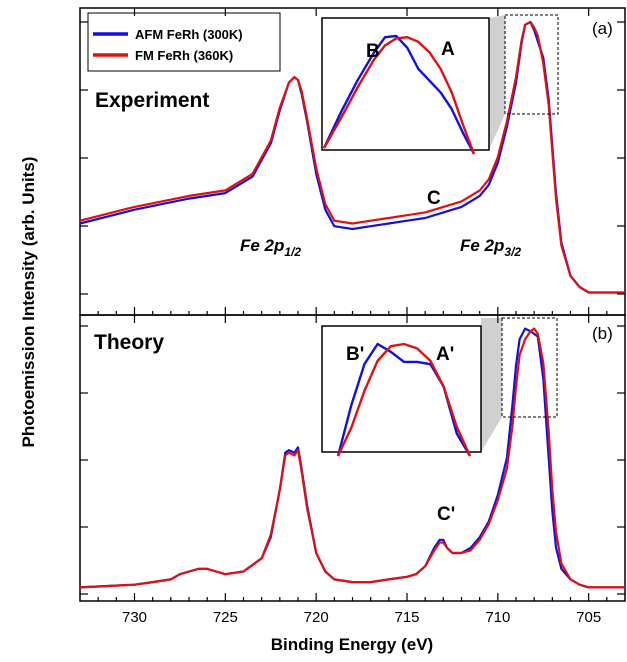 The width and height of the screenshot is (627, 662). I want to click on annotation-fe-2p32: Fe 2p3/2, so click(490, 247).